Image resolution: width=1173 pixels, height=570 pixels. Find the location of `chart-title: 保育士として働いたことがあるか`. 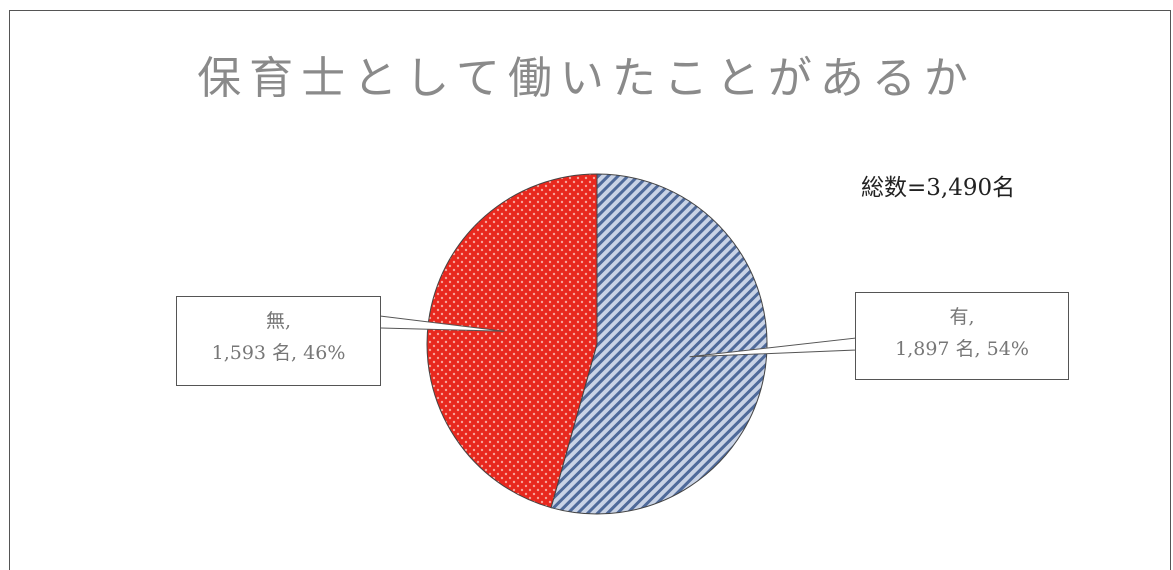

chart-title: 保育士として働いたことがあるか is located at coordinates (586, 78).